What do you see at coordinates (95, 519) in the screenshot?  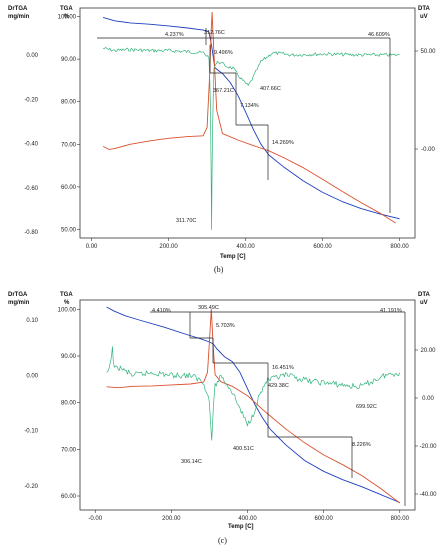 I see `x-tick-label: -0.00` at bounding box center [95, 519].